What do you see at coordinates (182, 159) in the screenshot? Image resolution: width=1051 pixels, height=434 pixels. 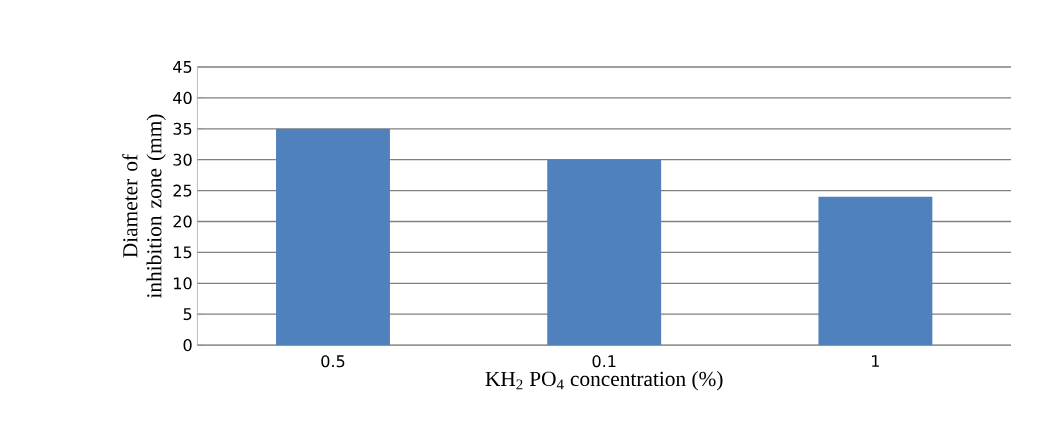 I see `y-tick-label: 30` at bounding box center [182, 159].